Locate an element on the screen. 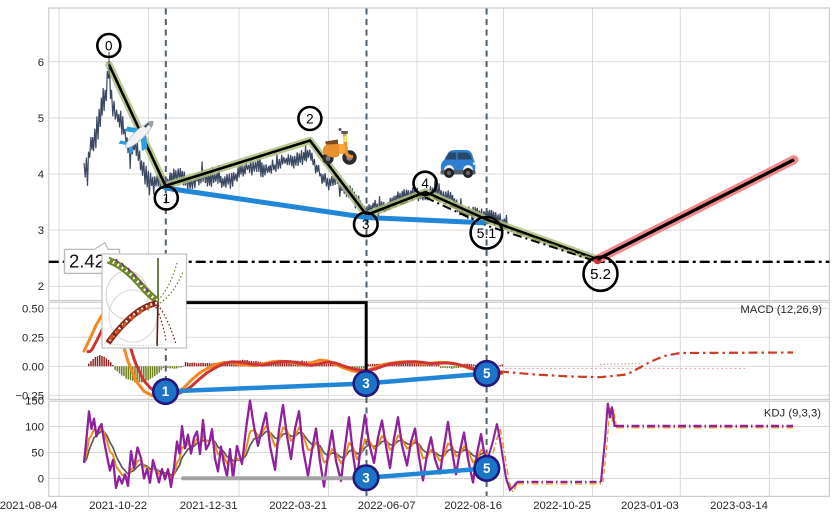 The height and width of the screenshot is (520, 836). svg-text: 6 is located at coordinates (41, 63).